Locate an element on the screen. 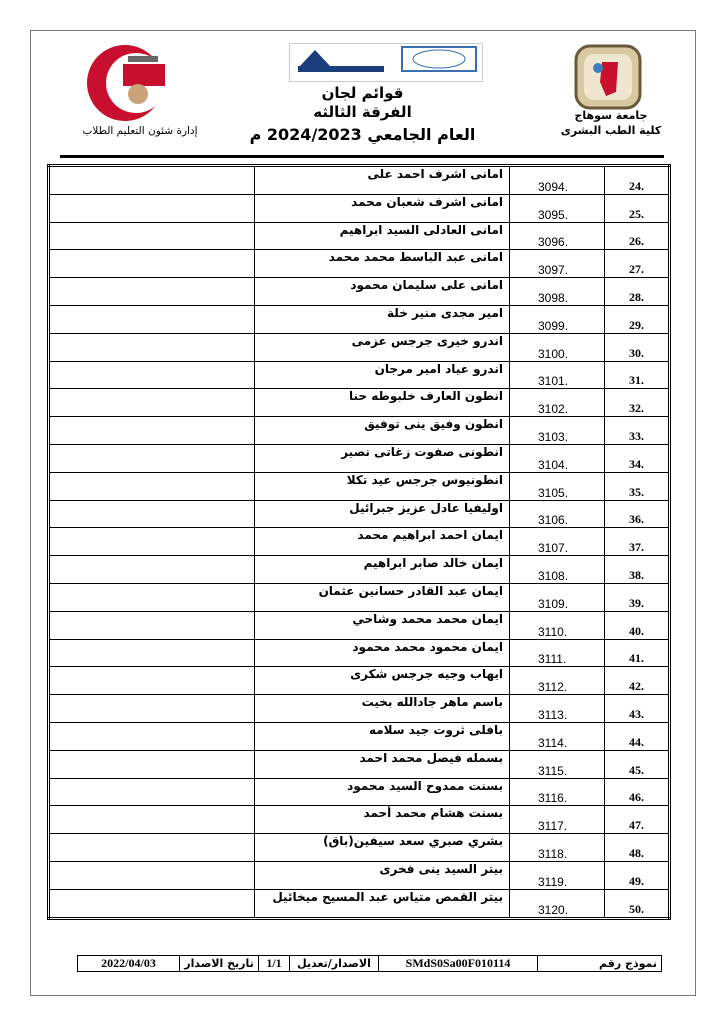 Image resolution: width=725 pixels, height=1024 pixels. row-number: .38 is located at coordinates (637, 569).